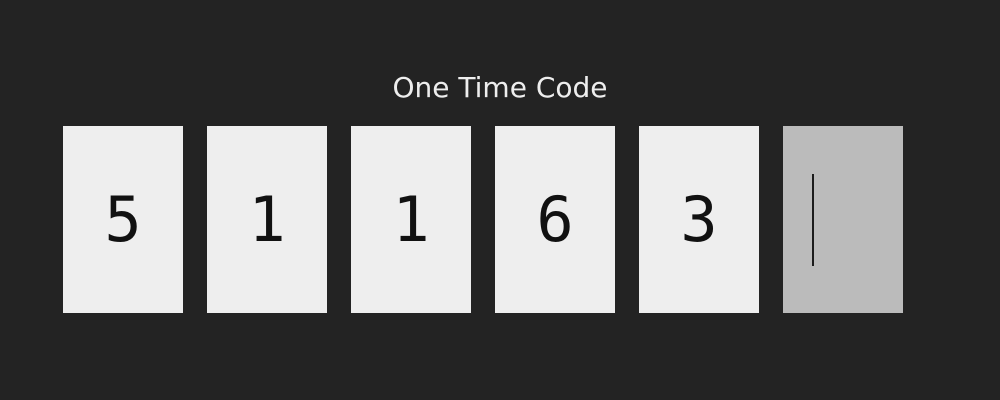 This screenshot has height=400, width=1000. What do you see at coordinates (813, 220) in the screenshot?
I see `text-caret` at bounding box center [813, 220].